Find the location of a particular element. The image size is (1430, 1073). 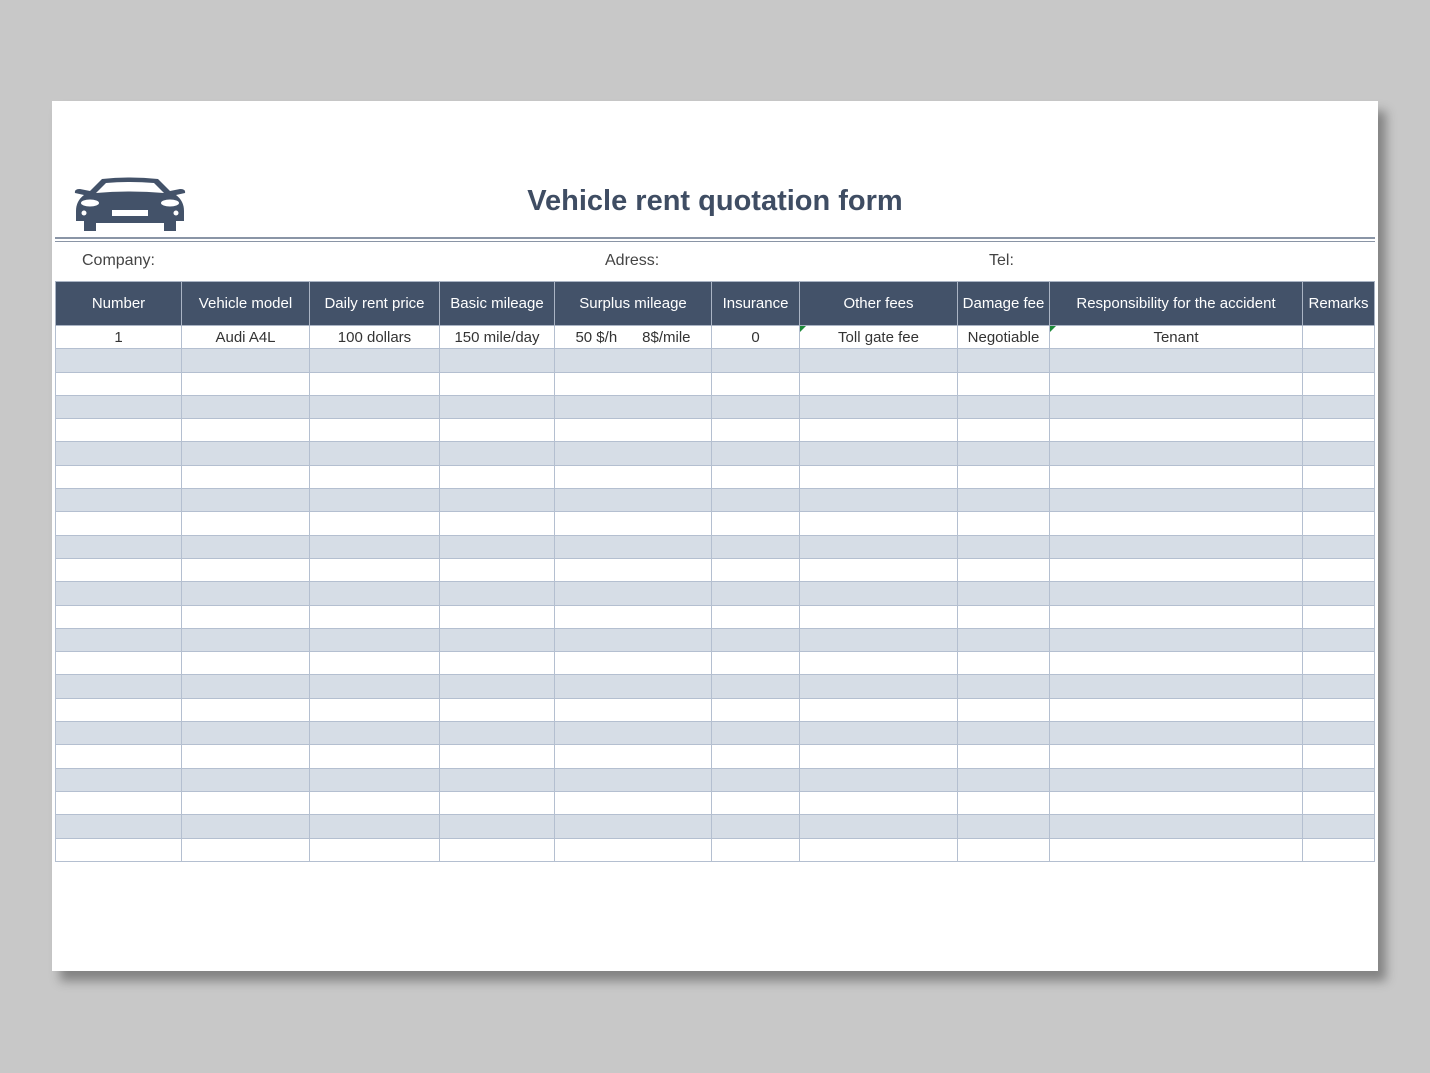

column-header: Number is located at coordinates (118, 303).